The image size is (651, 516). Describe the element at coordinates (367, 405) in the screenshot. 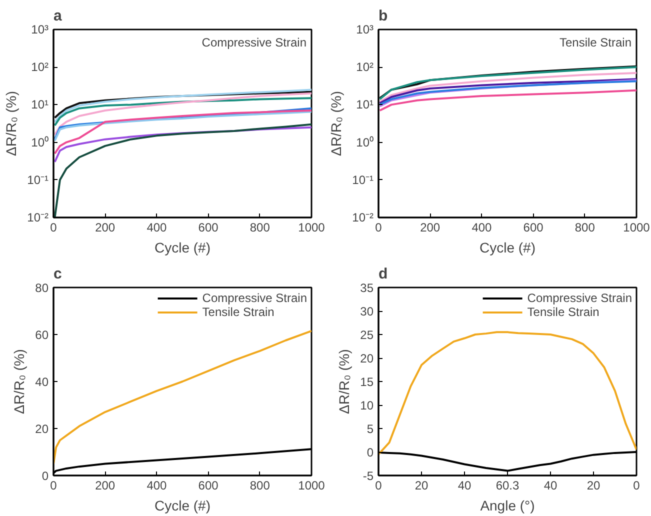

I see `y-tick-label: 10` at that location.